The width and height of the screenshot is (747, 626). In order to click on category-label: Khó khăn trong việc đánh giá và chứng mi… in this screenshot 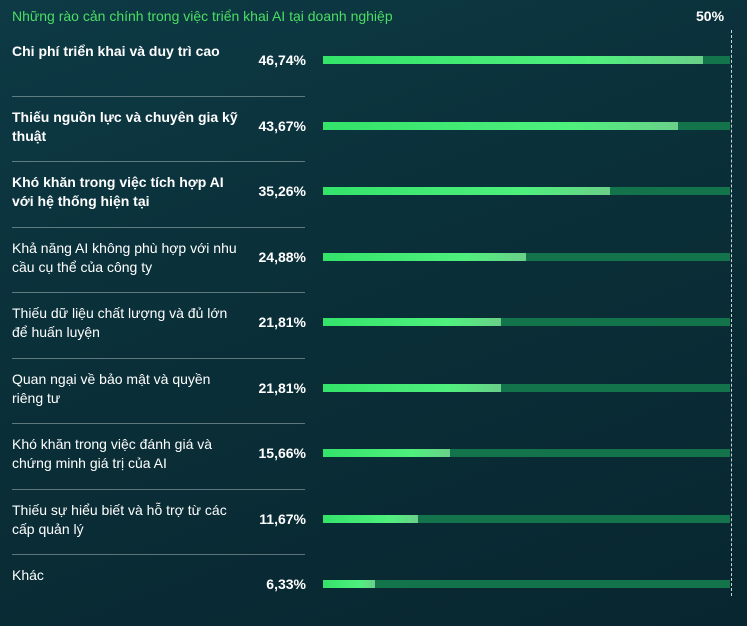, I will do `click(112, 453)`.